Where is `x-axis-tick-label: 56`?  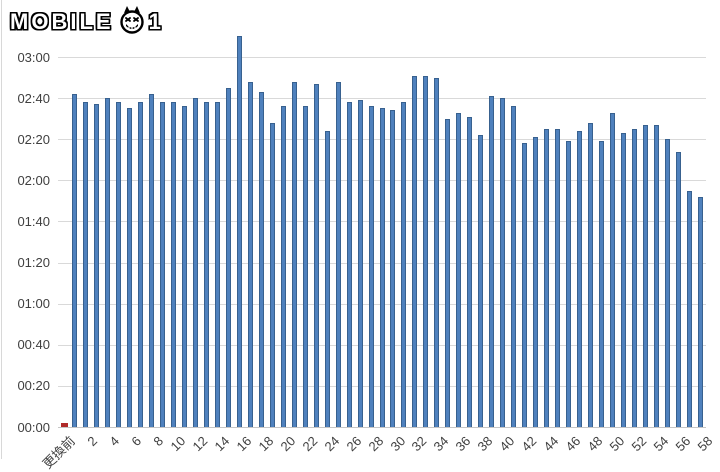 x-axis-tick-label: 56 is located at coordinates (683, 444).